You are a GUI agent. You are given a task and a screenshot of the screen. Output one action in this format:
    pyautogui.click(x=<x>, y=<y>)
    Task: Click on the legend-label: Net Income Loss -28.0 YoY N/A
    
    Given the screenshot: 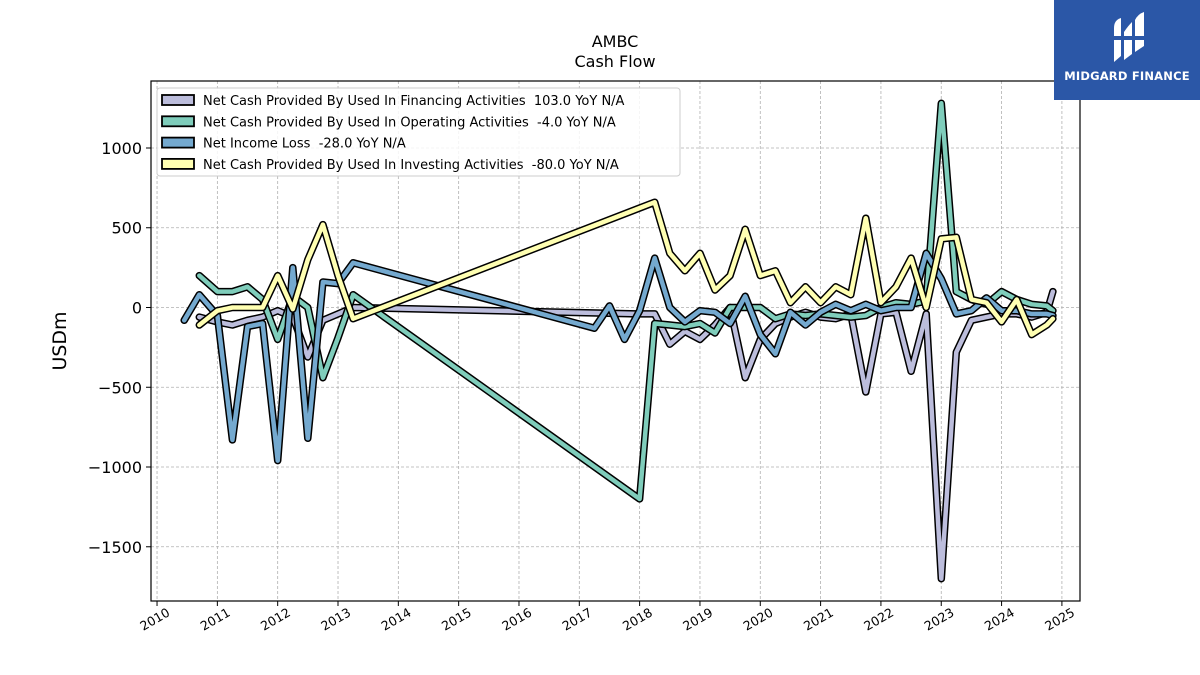 What is the action you would take?
    pyautogui.click(x=304, y=144)
    